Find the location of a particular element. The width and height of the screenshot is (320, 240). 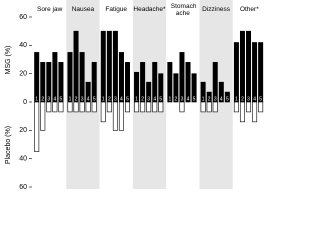

y-label-placebo: Placebo (%) is located at coordinates (8, 145).